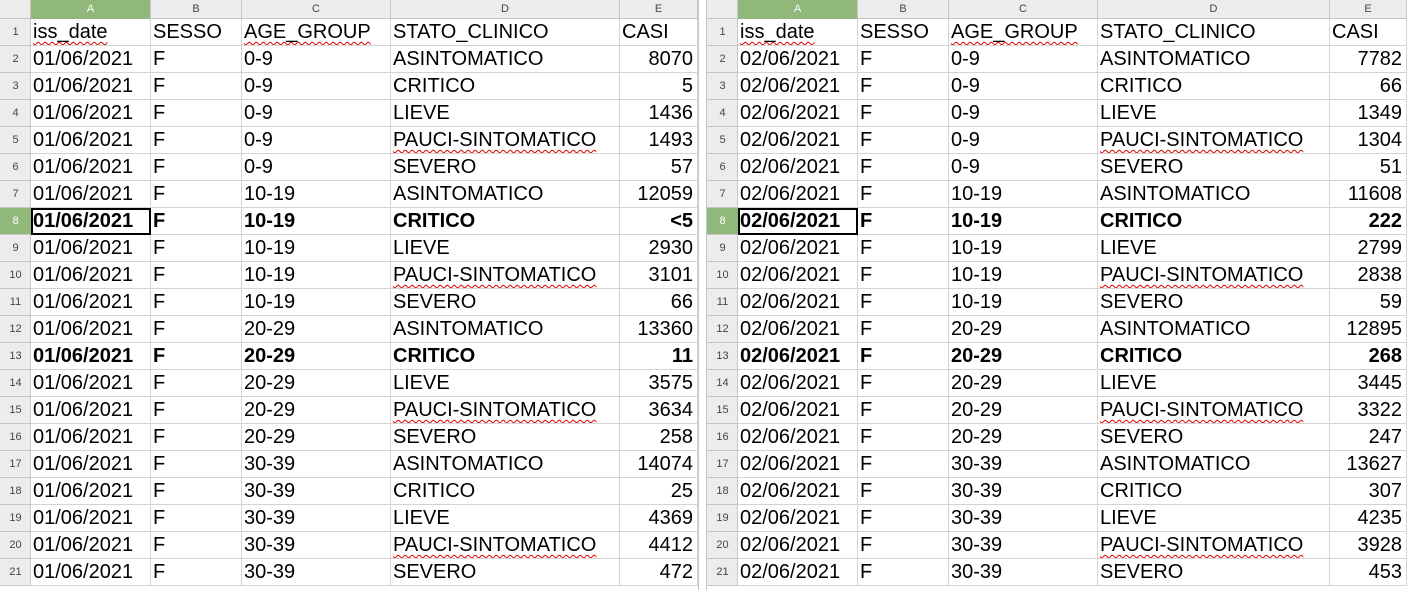 The image size is (1407, 590). What do you see at coordinates (15, 572) in the screenshot?
I see `row-header: 21` at bounding box center [15, 572].